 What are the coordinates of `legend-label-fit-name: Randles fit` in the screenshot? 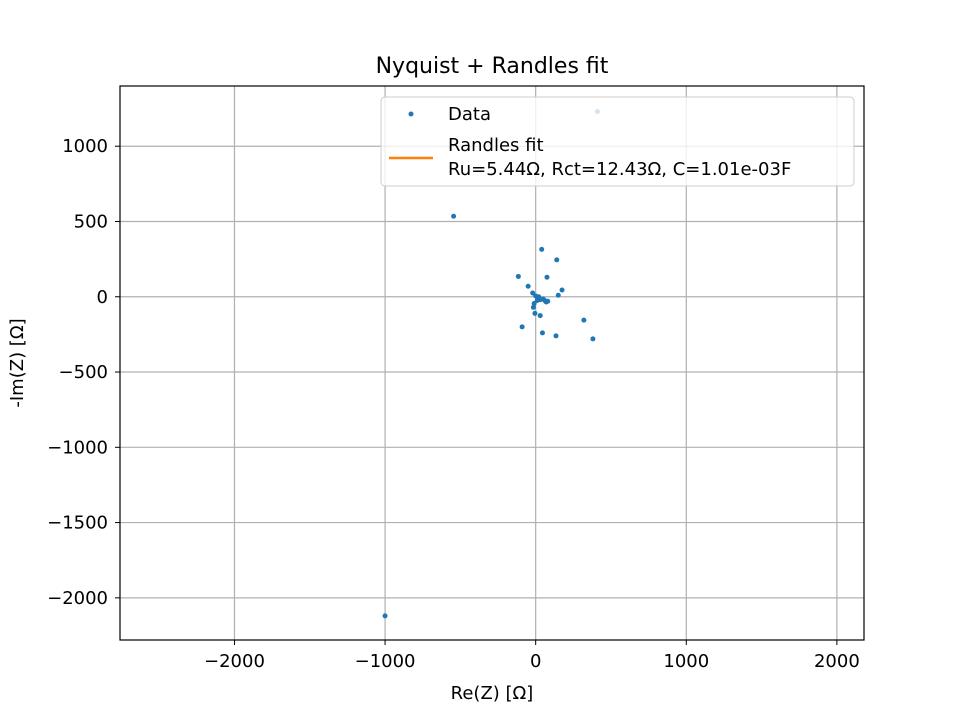 It's located at (496, 145).